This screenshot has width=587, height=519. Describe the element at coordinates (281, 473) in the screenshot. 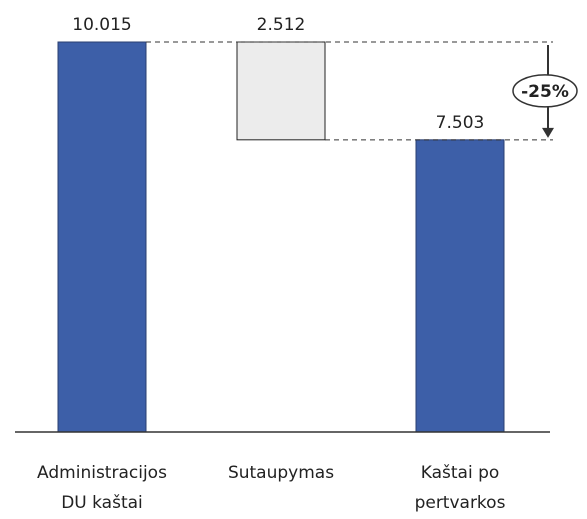

I see `x-tick-label: Sutaupymas` at that location.